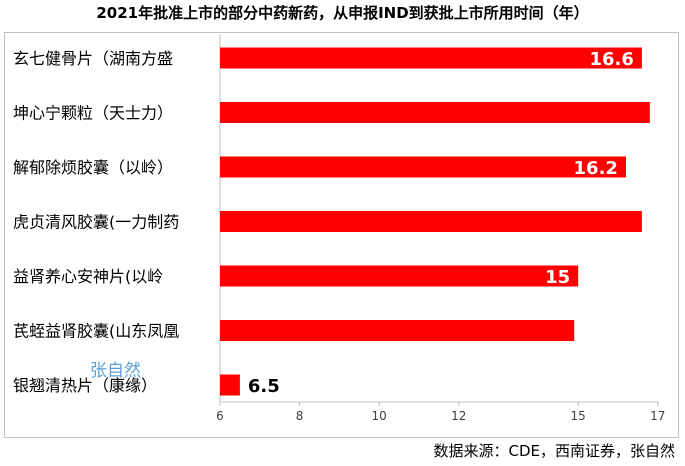 The image size is (685, 466). I want to click on source-note: 数据来源：CDE，西南证券，张自然, so click(554, 451).